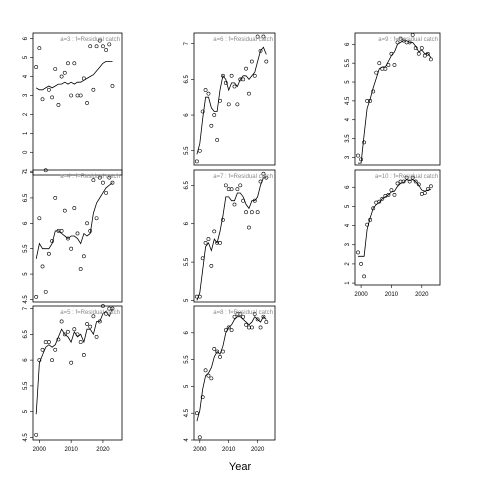 The height and width of the screenshot is (480, 480). What do you see at coordinates (348, 187) in the screenshot?
I see `y-tick-label: 6` at bounding box center [348, 187].